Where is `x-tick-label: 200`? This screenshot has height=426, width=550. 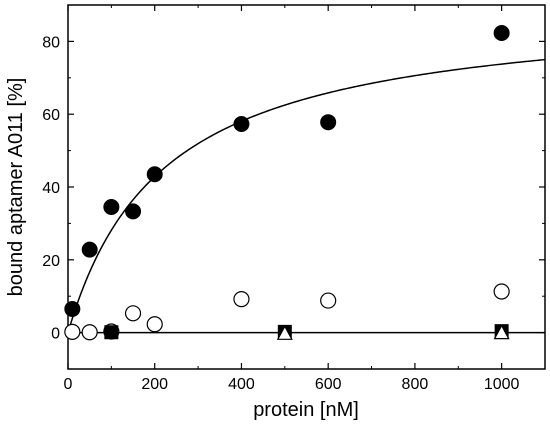
x-tick-label: 200 is located at coordinates (154, 384).